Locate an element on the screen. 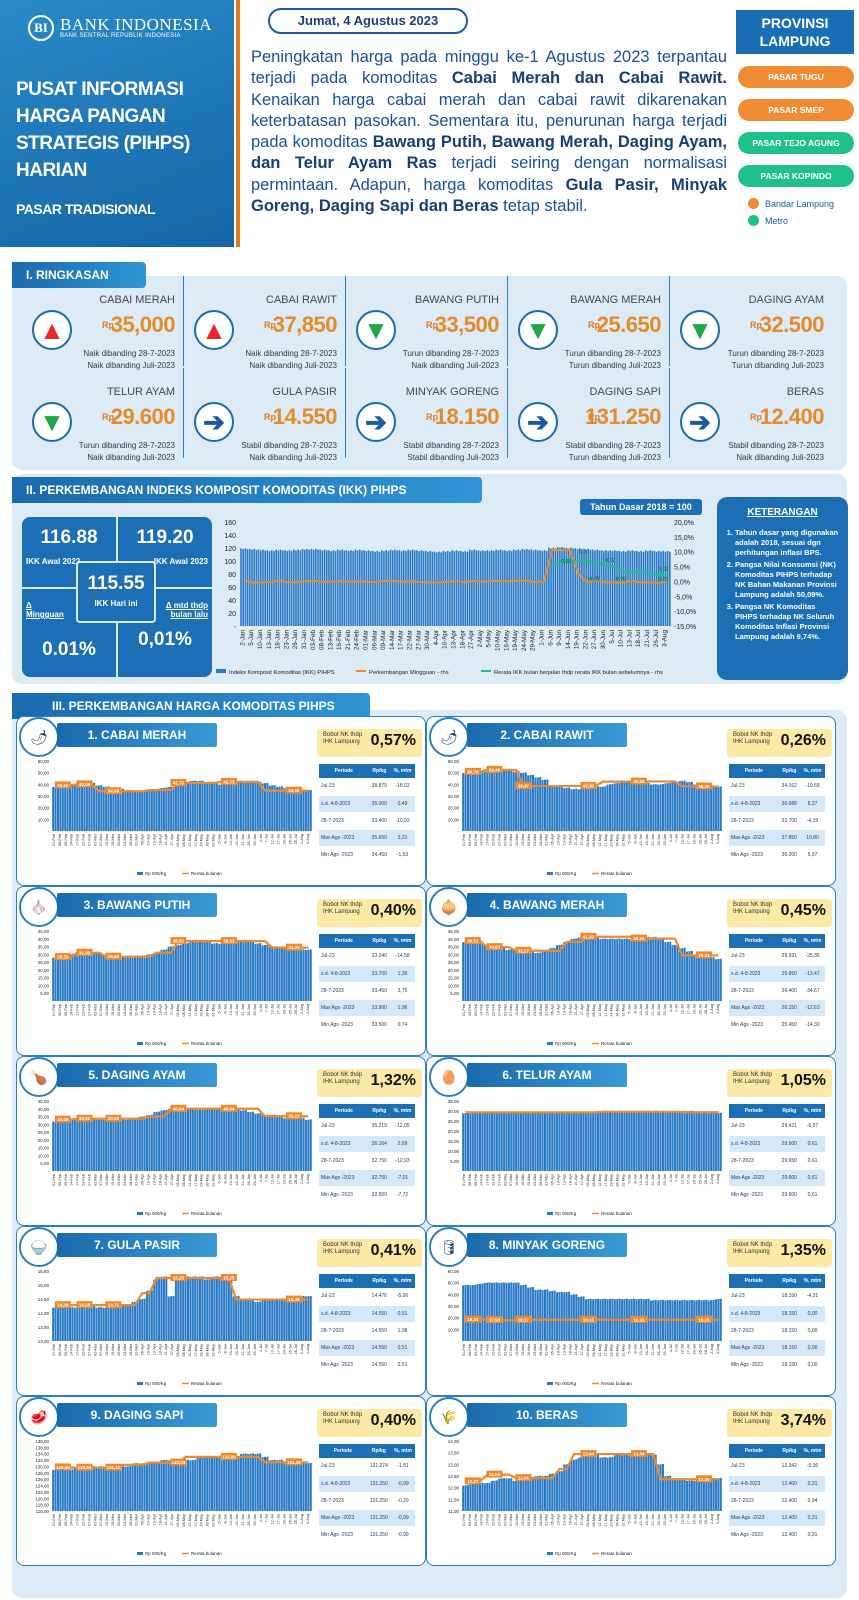 Image resolution: width=859 pixels, height=1600 pixels. market-button: PASAR SMEP is located at coordinates (796, 110).